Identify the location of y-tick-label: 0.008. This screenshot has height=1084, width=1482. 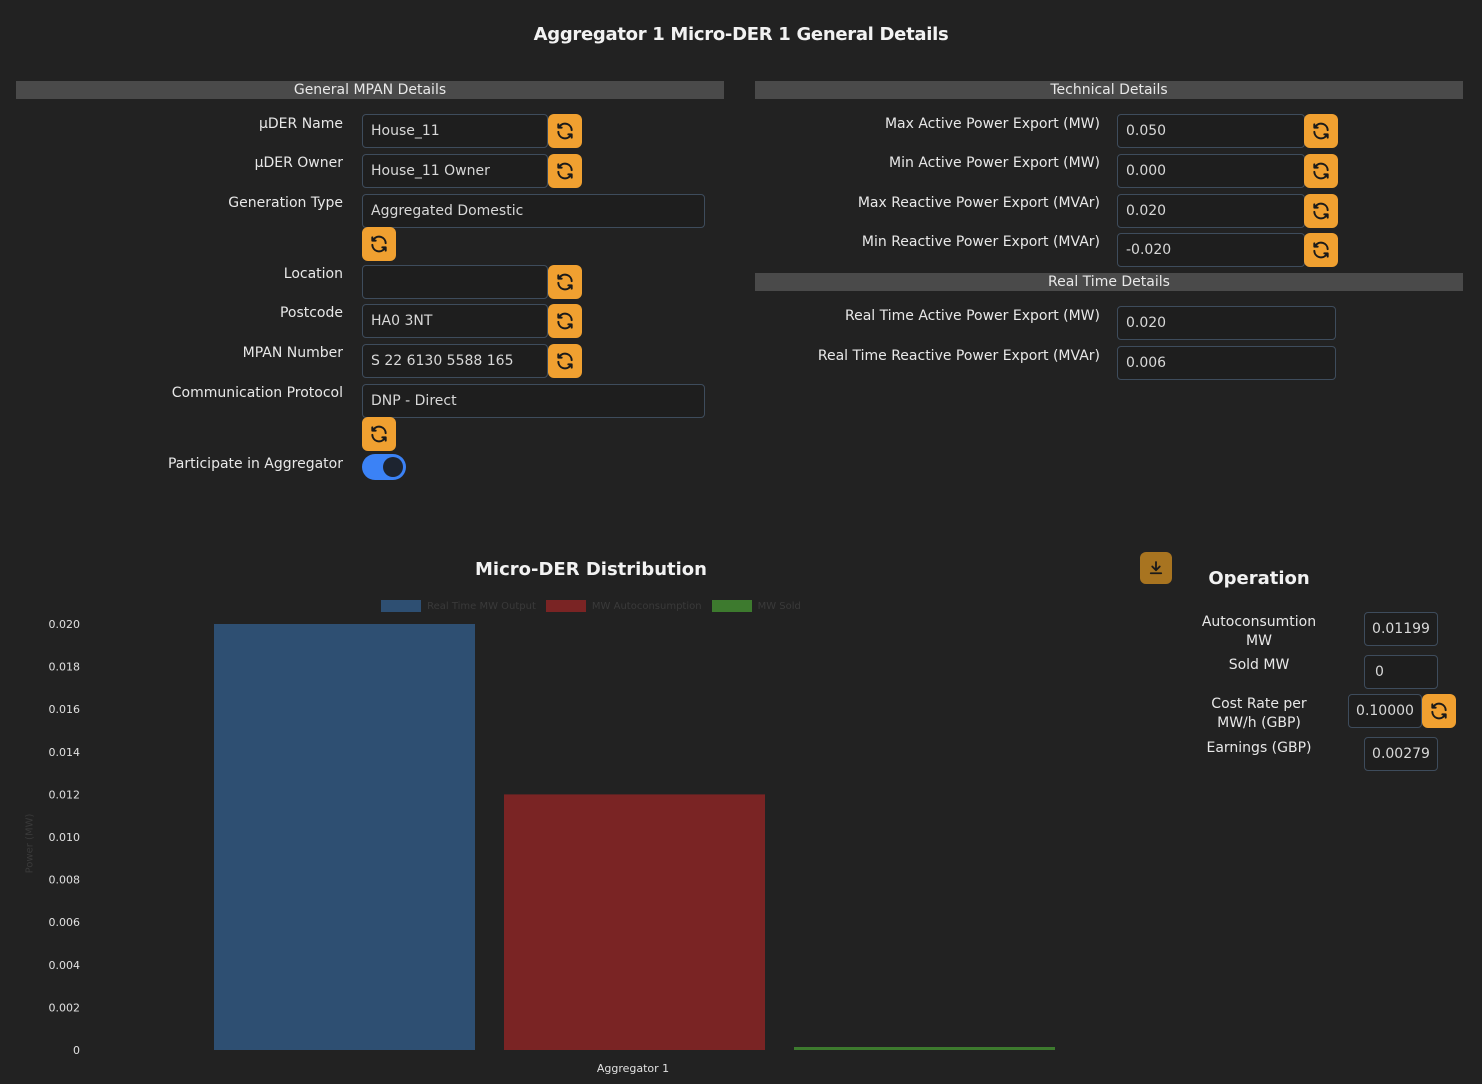
(65, 880).